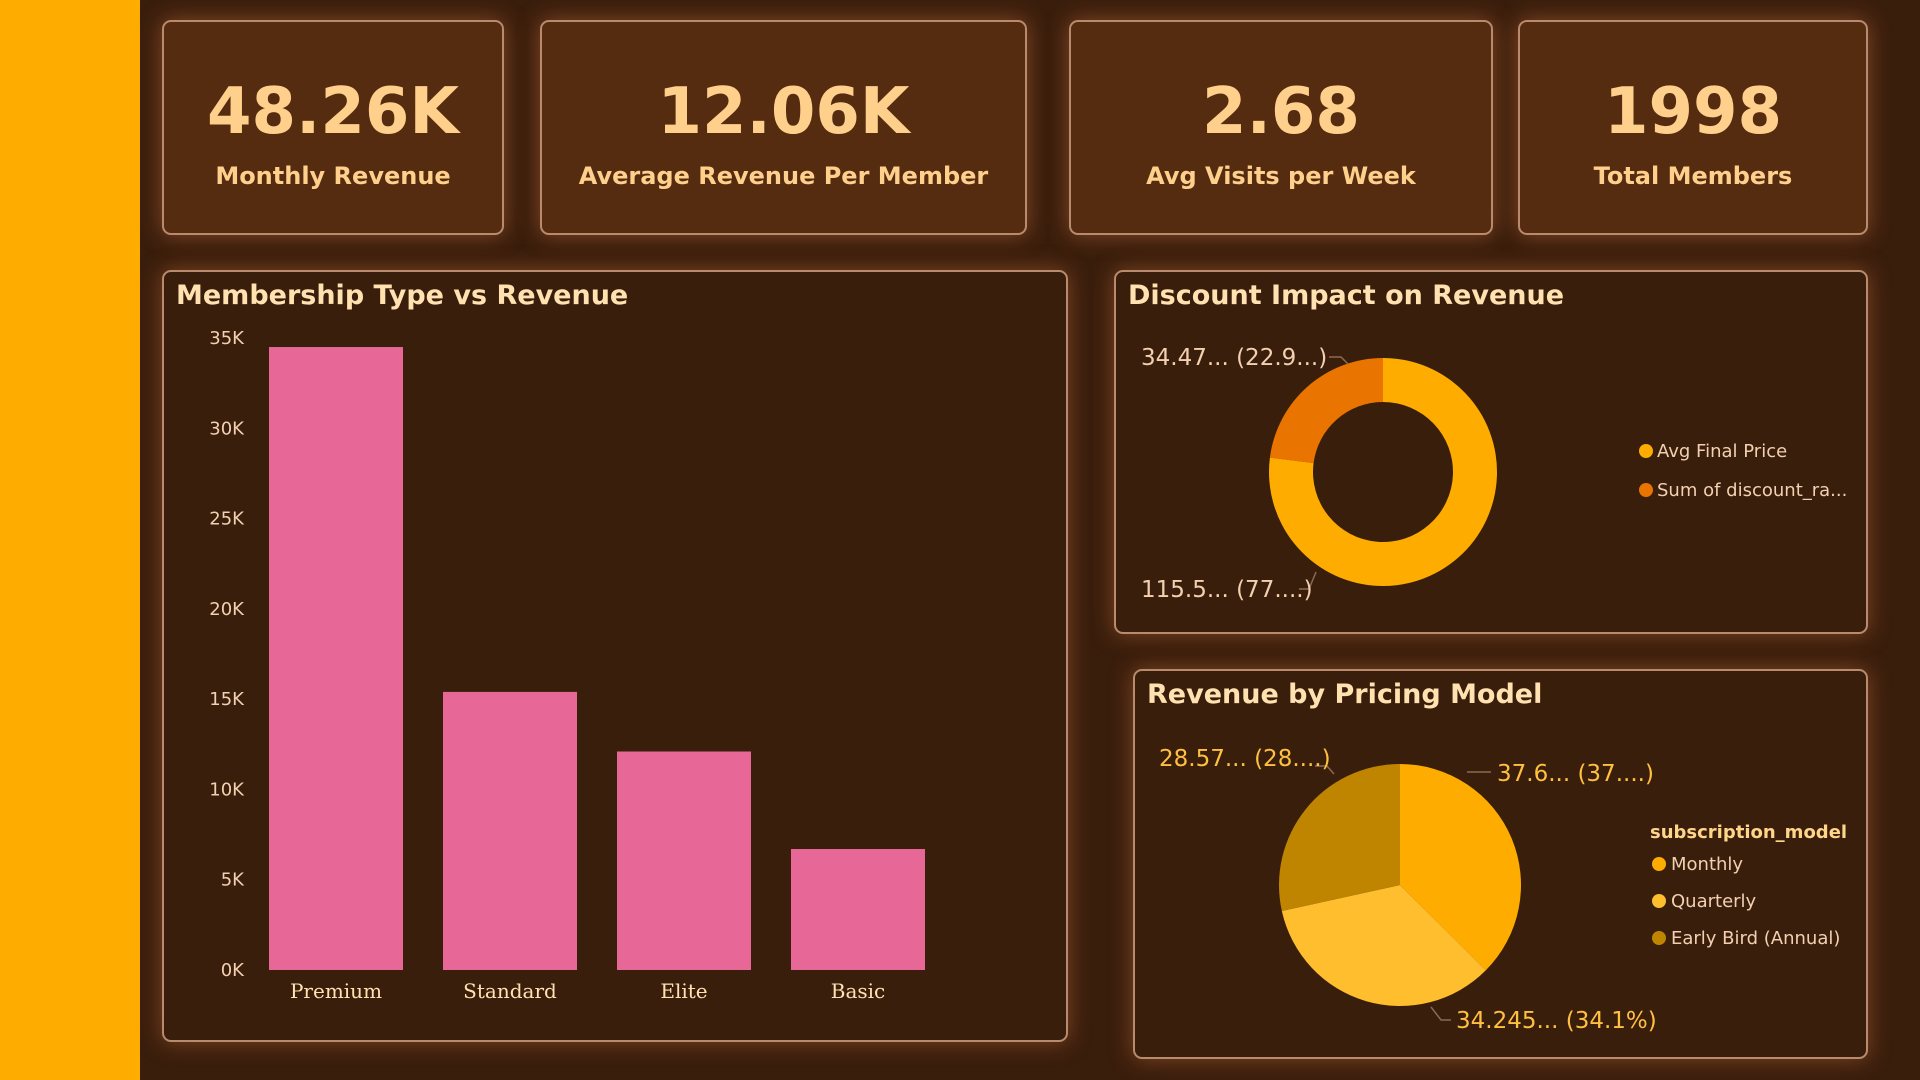 Image resolution: width=1920 pixels, height=1080 pixels. I want to click on y-tick-label: 15K, so click(227, 699).